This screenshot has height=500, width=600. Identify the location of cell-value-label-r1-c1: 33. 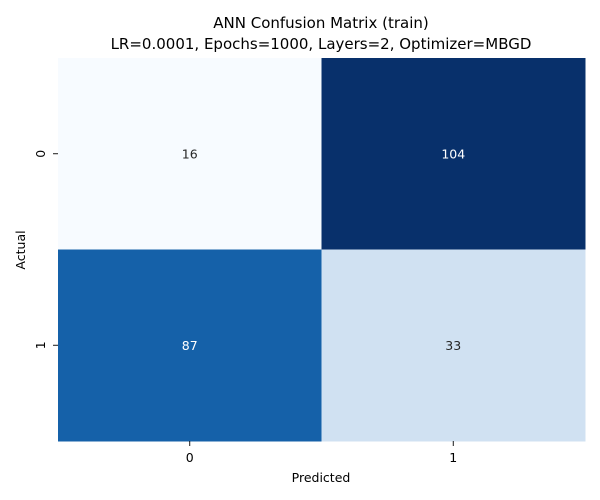
(453, 345).